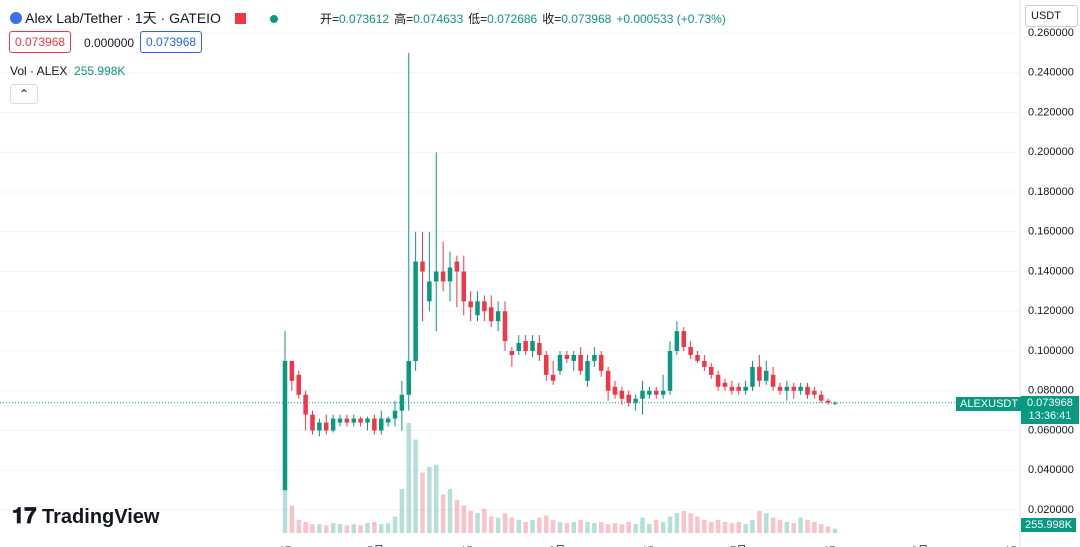 The height and width of the screenshot is (547, 1080). What do you see at coordinates (16, 18) in the screenshot?
I see `symbol-icon` at bounding box center [16, 18].